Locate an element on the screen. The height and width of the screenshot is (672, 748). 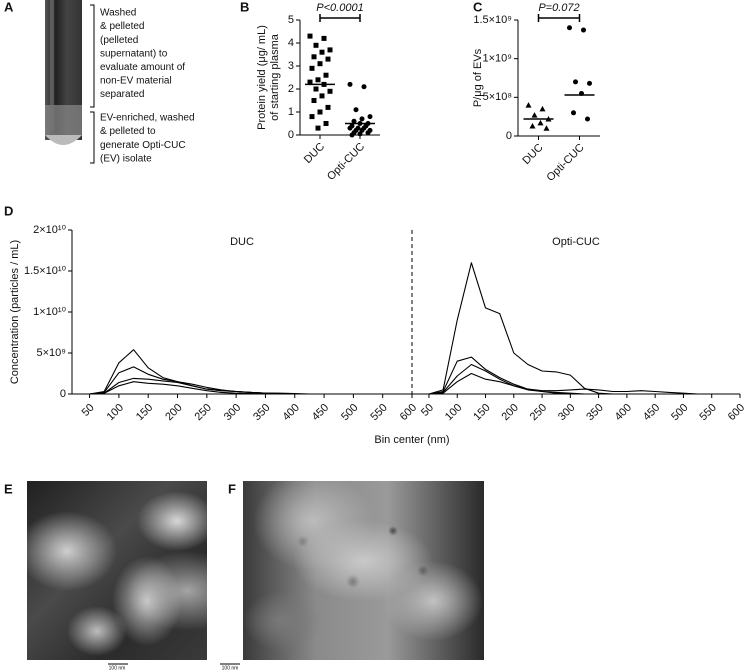
y-tick-label: 1 is located at coordinates (291, 112).